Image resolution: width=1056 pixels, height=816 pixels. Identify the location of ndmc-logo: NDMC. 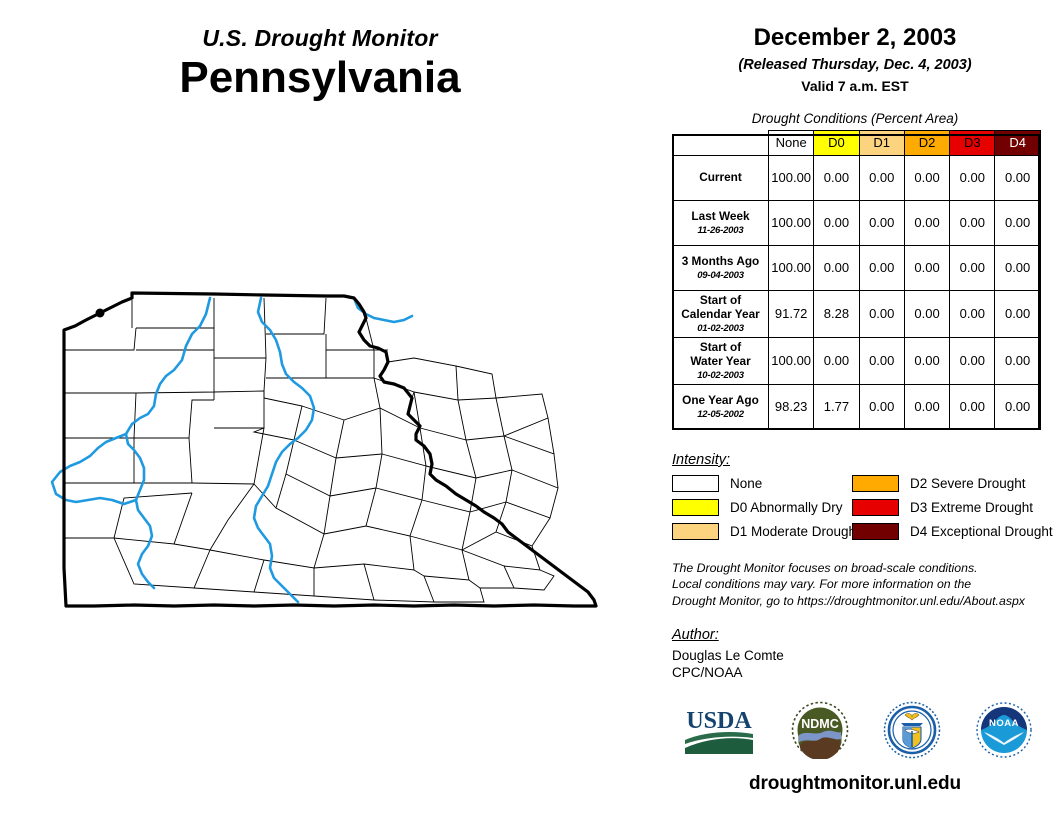
(820, 732).